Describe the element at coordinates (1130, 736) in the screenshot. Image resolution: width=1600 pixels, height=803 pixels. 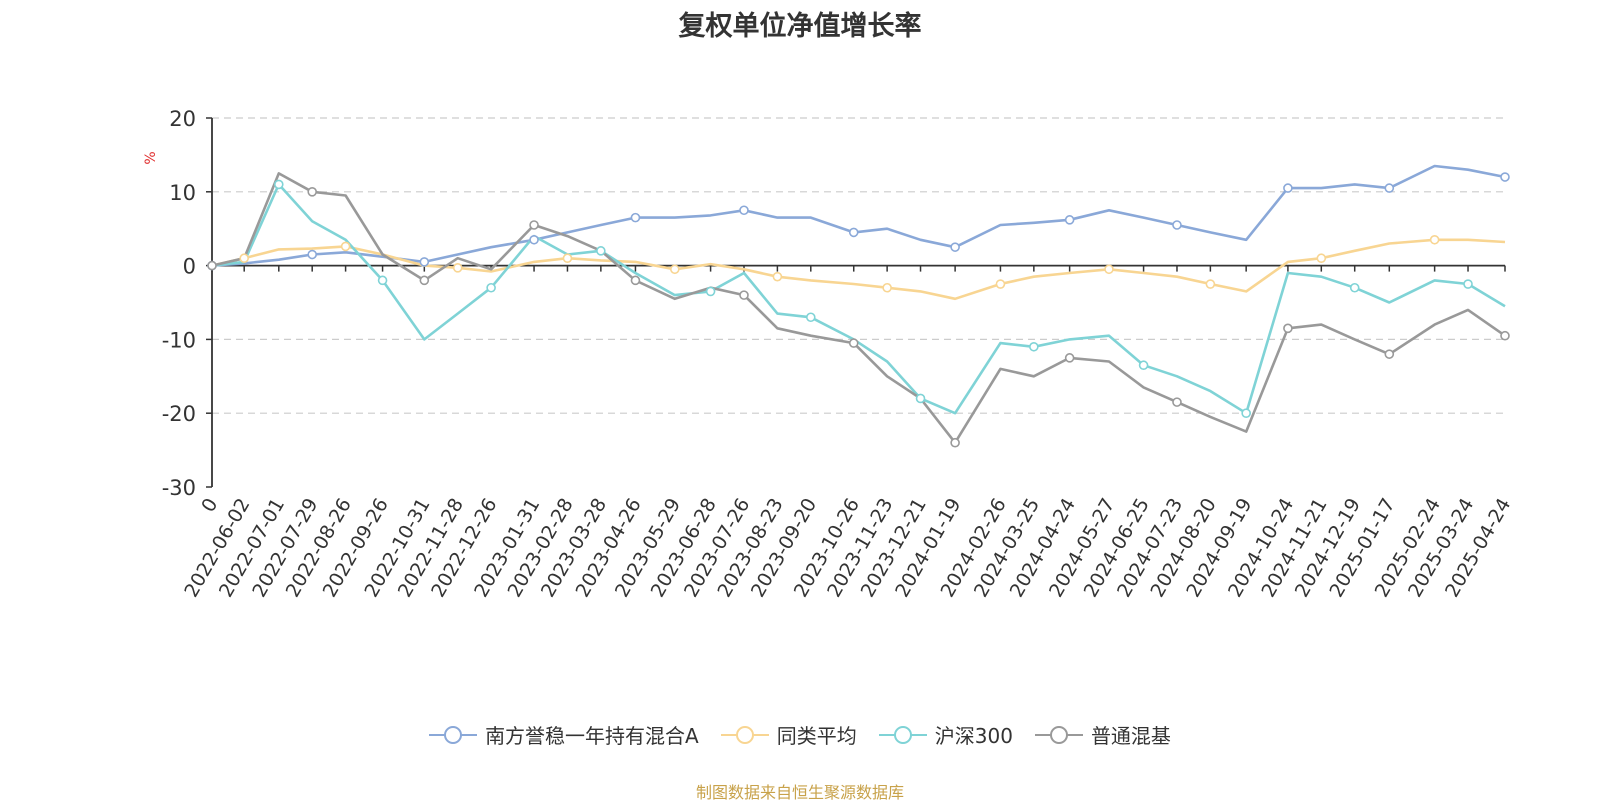
I see `legend-label: 普通混基` at that location.